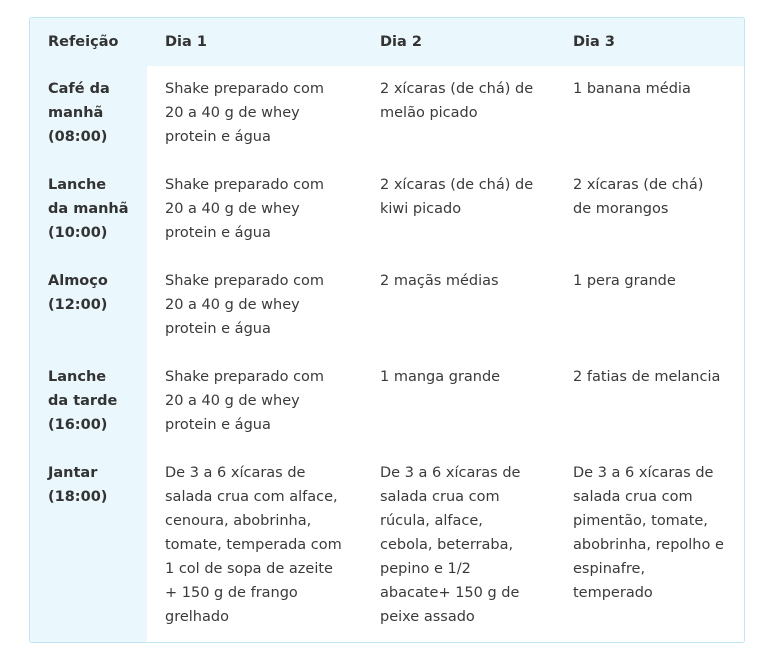  Describe the element at coordinates (647, 377) in the screenshot. I see `cell: 2 fatias de melancia` at that location.